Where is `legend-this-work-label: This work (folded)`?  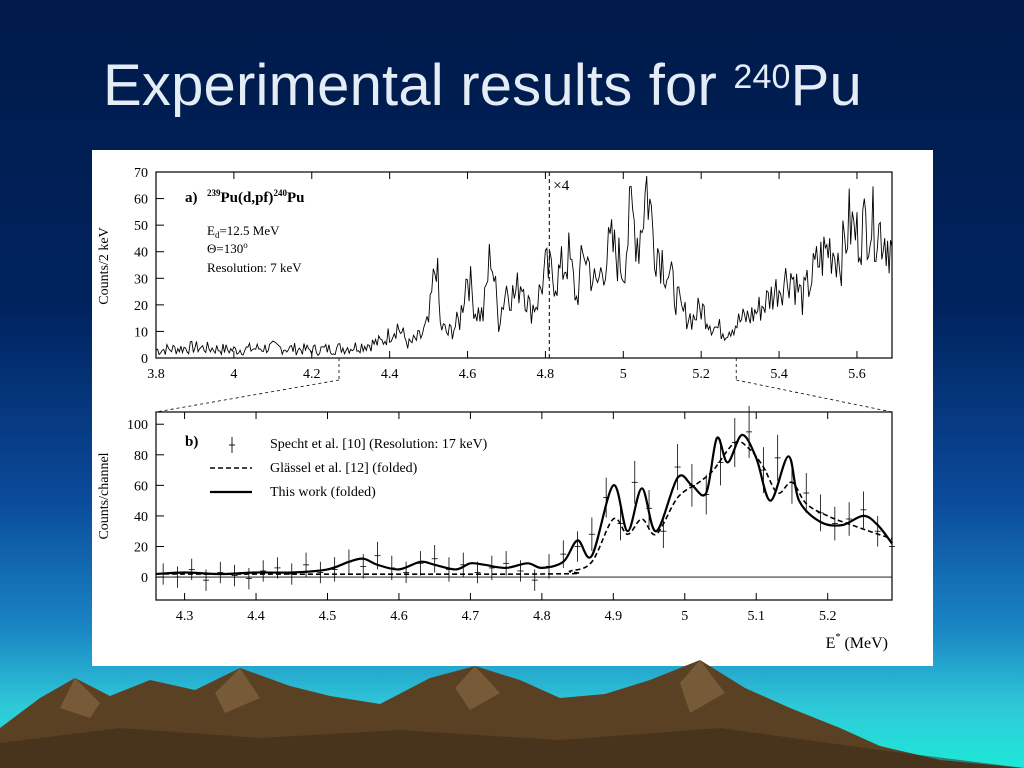
legend-this-work-label: This work (folded) is located at coordinates (323, 492).